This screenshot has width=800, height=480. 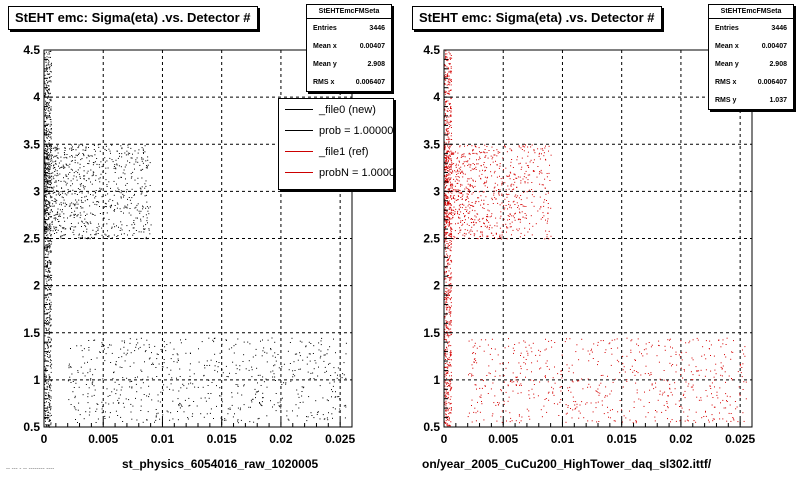 What do you see at coordinates (222, 439) in the screenshot?
I see `x-tick-label: 0.015` at bounding box center [222, 439].